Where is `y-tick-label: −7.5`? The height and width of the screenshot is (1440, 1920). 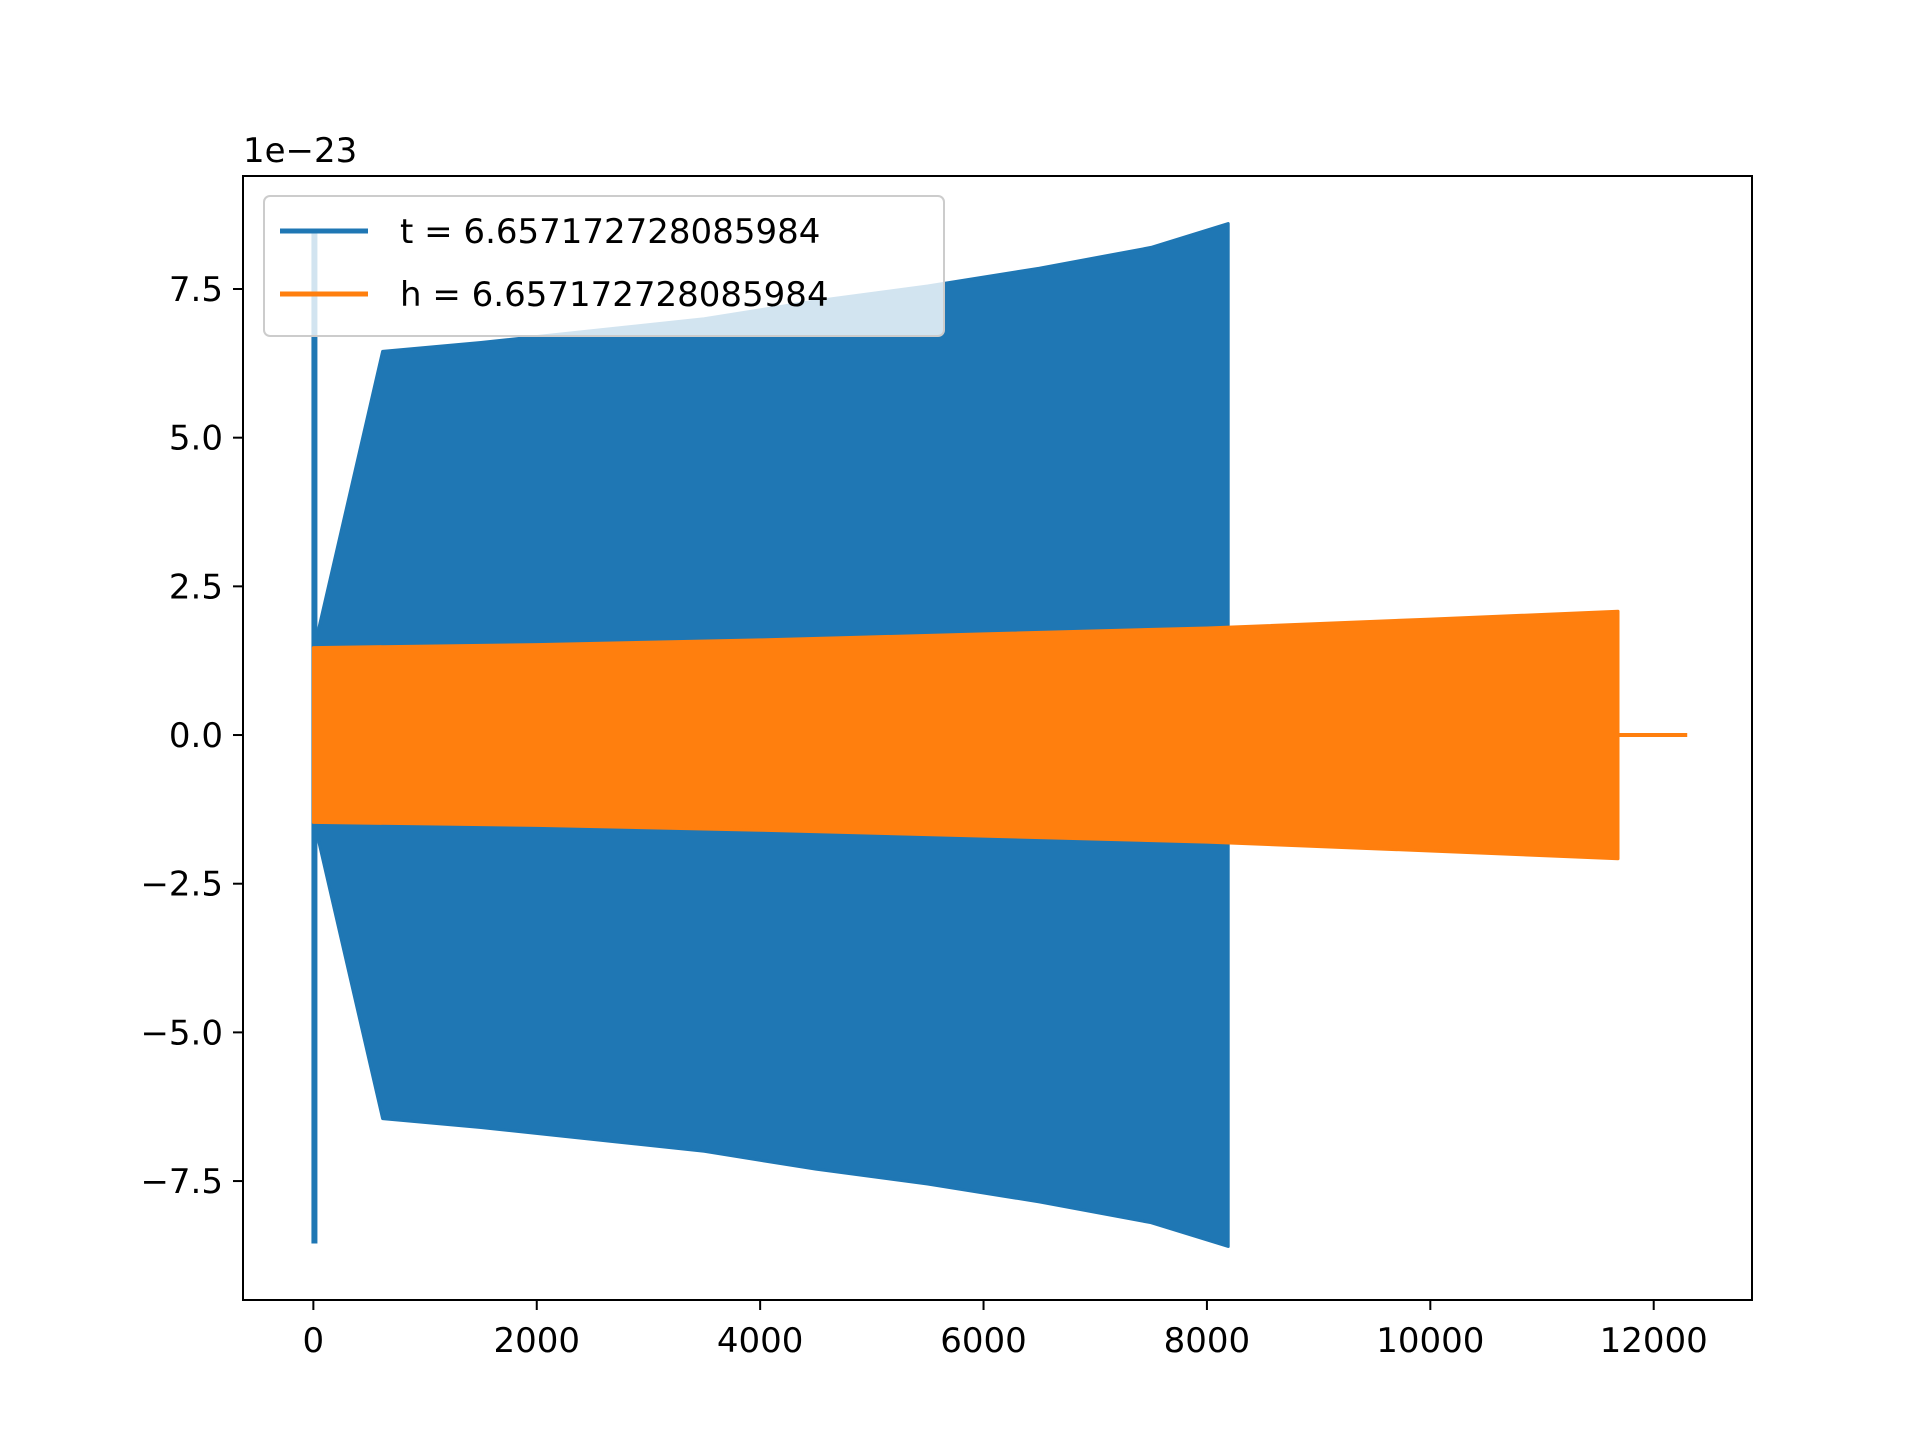
y-tick-label: −7.5 is located at coordinates (181, 1182).